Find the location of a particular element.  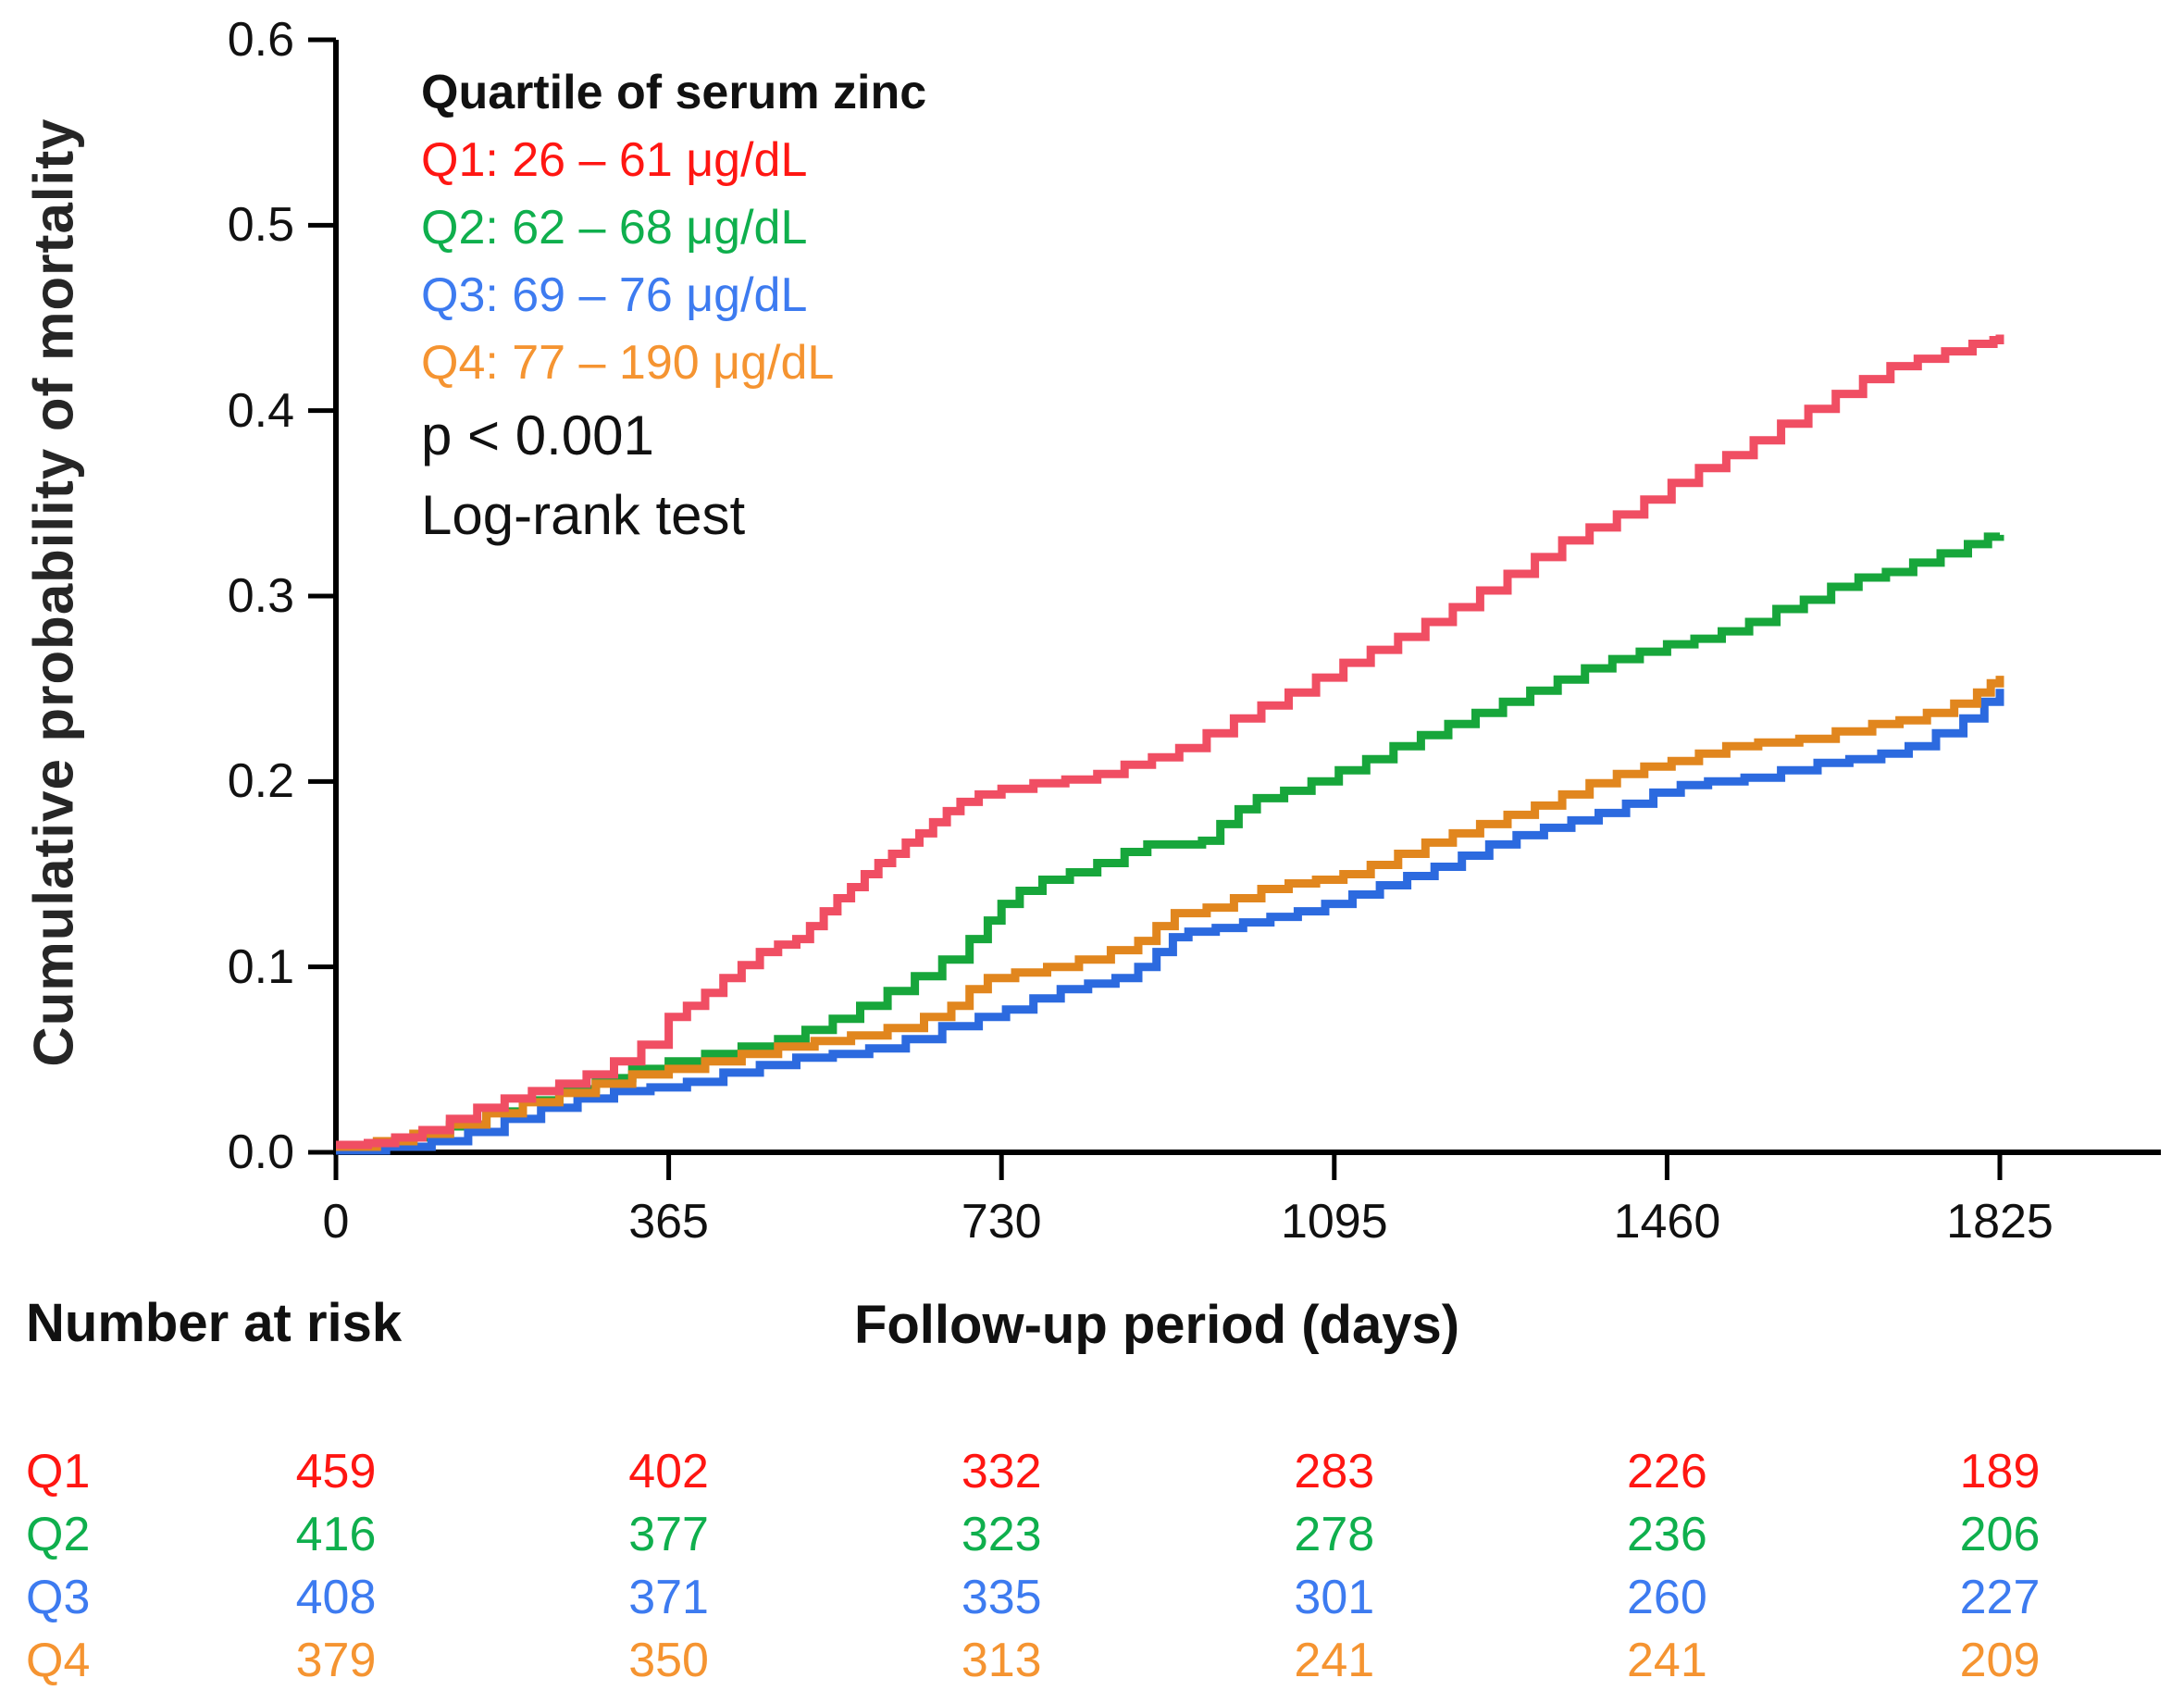

risk-count: 313 is located at coordinates (1001, 1660).